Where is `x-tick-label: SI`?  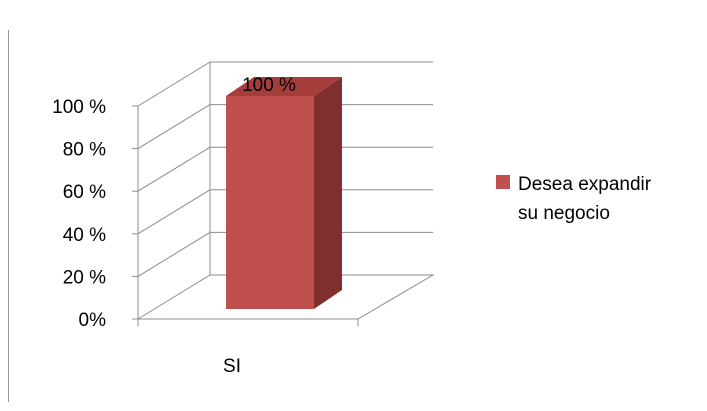 x-tick-label: SI is located at coordinates (232, 366).